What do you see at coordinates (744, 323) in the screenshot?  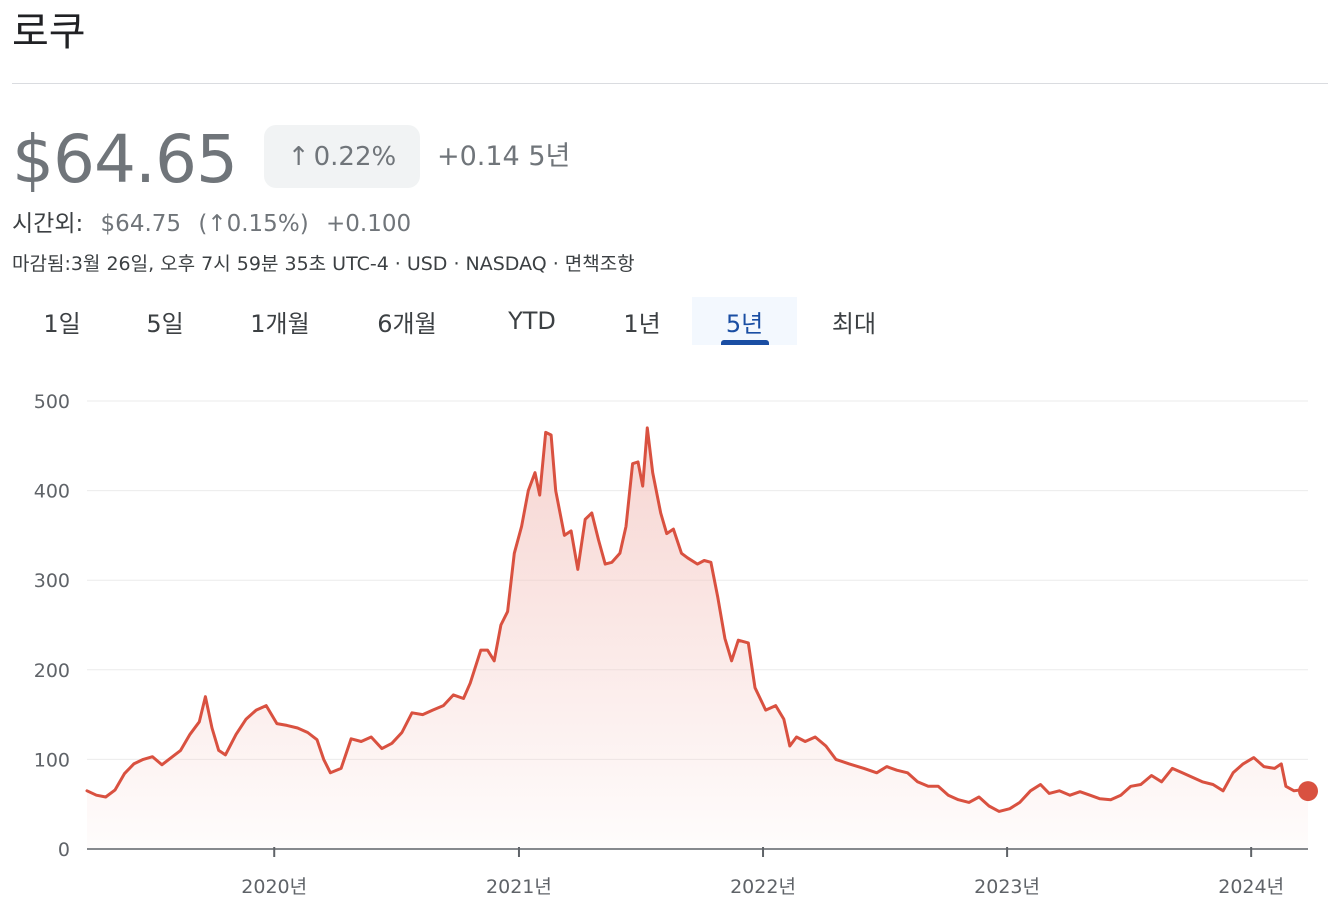 I see `tab-label: 5년` at bounding box center [744, 323].